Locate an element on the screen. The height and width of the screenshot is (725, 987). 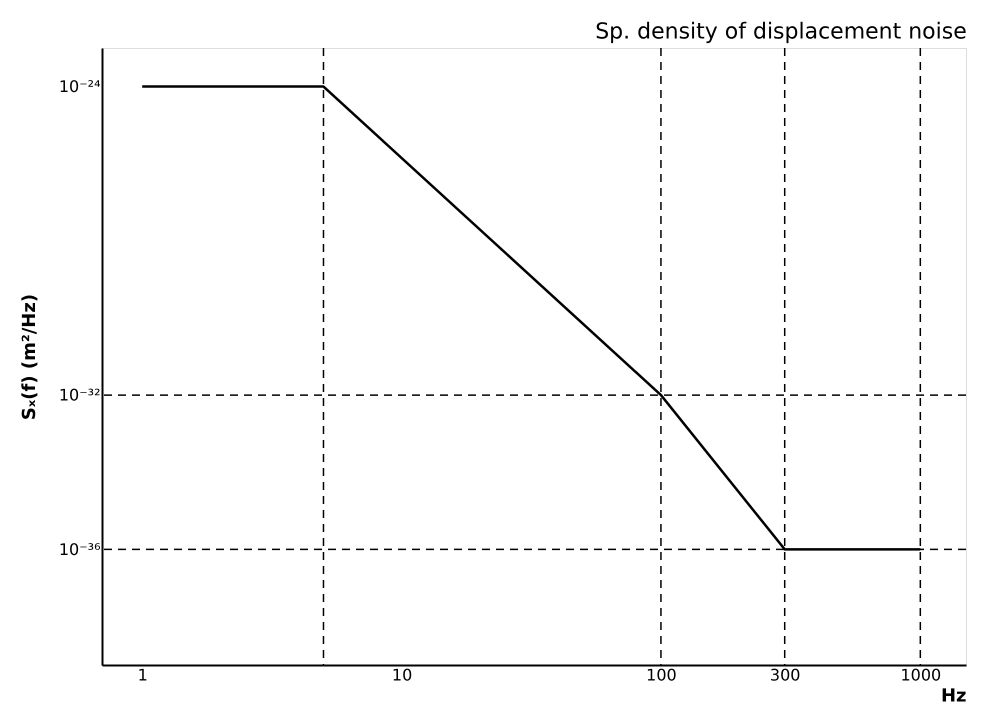
y-tick-label: 10⁻²⁴ is located at coordinates (79, 86).